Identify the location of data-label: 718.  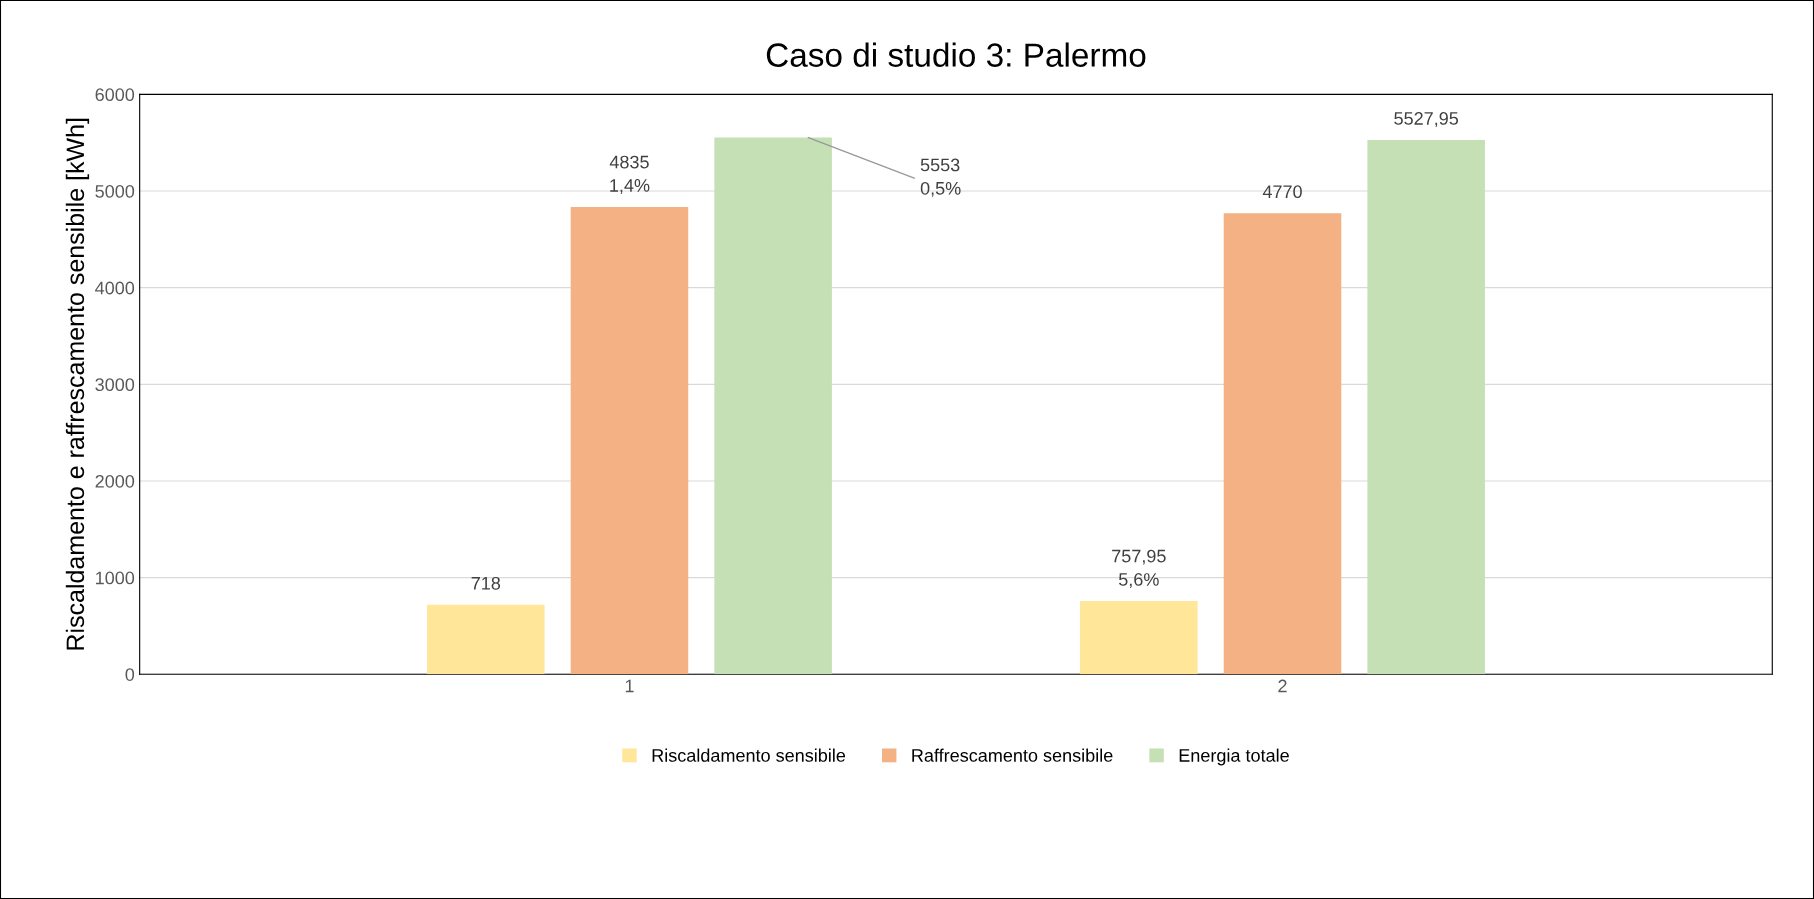
(486, 583).